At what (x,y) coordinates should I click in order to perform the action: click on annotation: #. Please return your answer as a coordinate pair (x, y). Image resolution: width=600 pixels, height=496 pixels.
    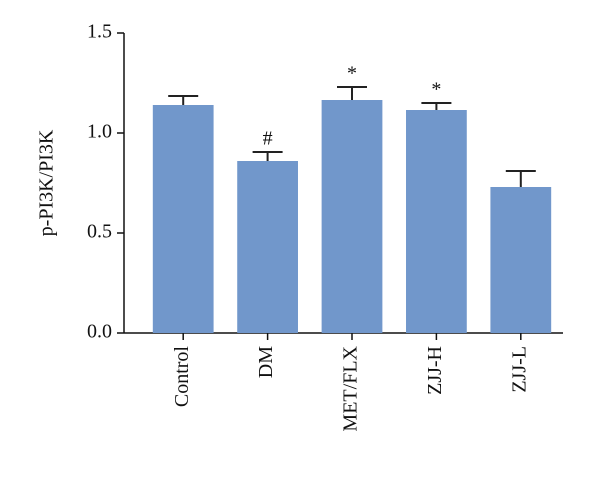
    Looking at the image, I should click on (268, 139).